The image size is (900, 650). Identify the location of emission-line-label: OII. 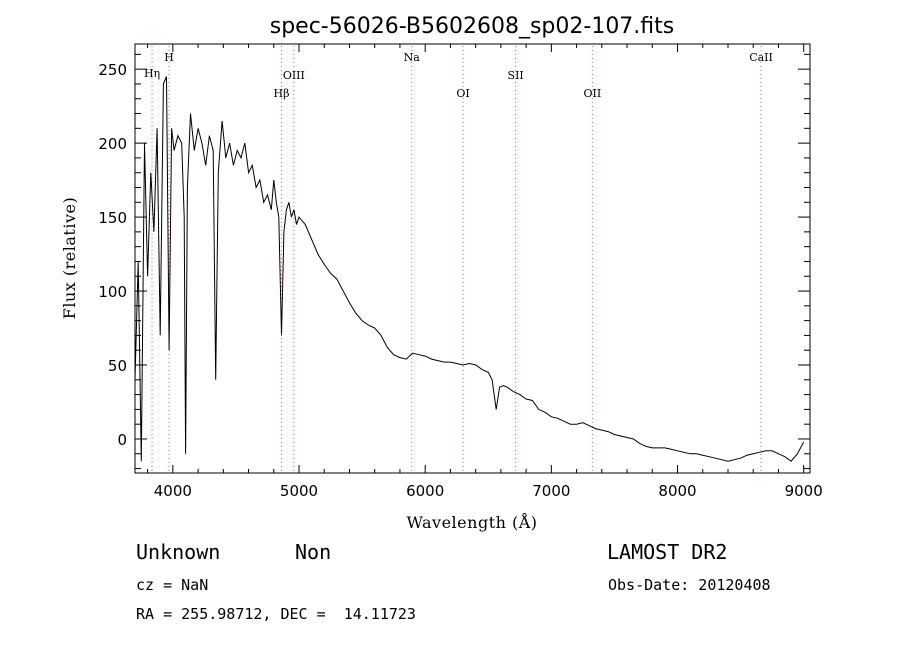
(593, 93).